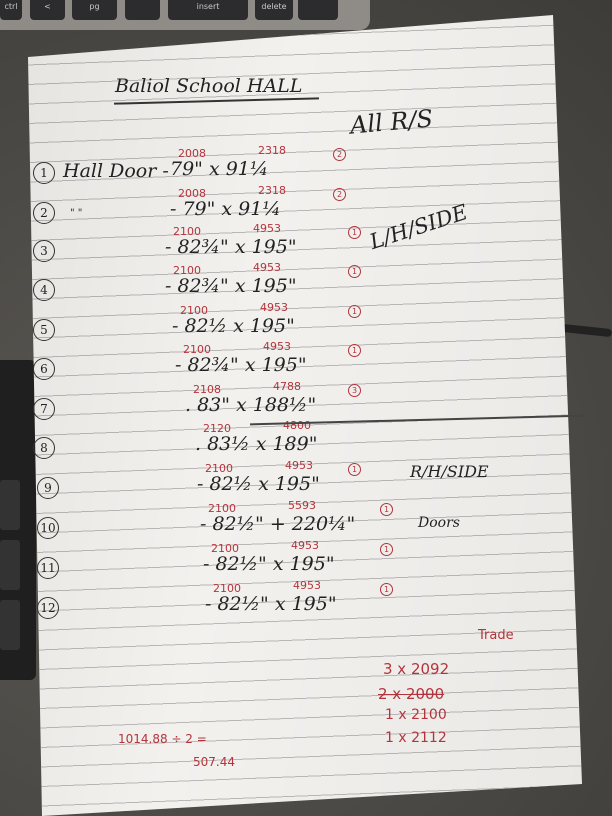 The image size is (612, 816). Describe the element at coordinates (208, 10) in the screenshot. I see `key-insert: insert` at that location.